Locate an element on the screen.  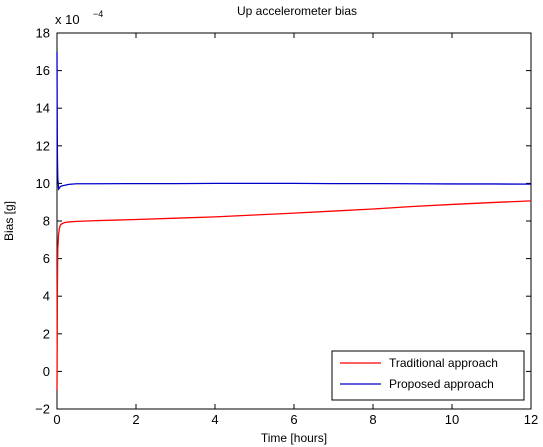
y-tick-label: −2 is located at coordinates (42, 409).